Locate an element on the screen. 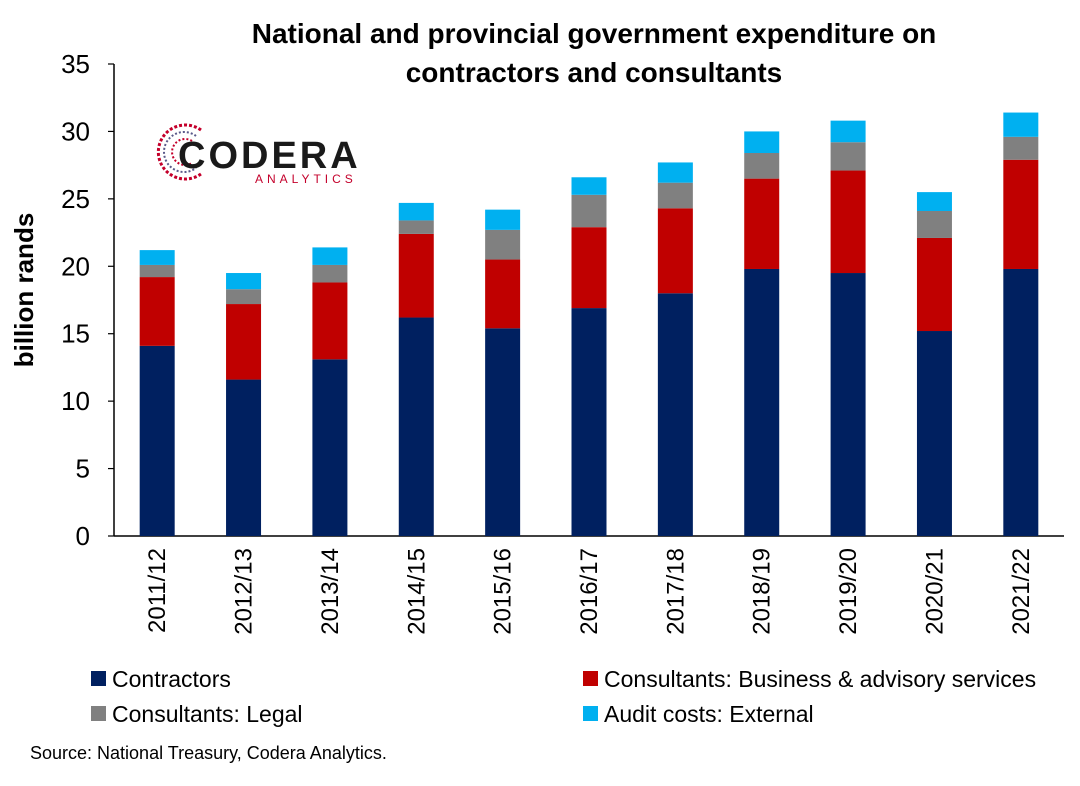 Image resolution: width=1080 pixels, height=786 pixels. codera-logo: CODERA ANALYTICS is located at coordinates (258, 154).